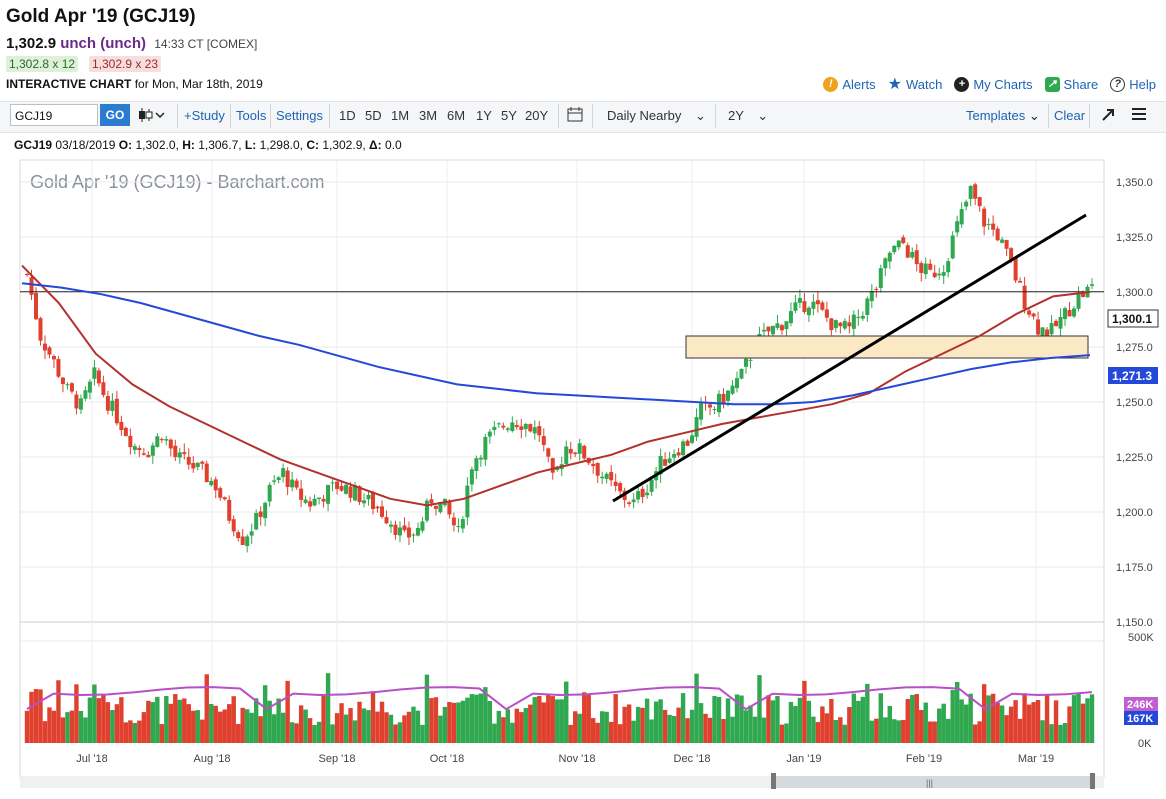  What do you see at coordinates (1134, 403) in the screenshot?
I see `y-tick-label: 1,250.0` at bounding box center [1134, 403].